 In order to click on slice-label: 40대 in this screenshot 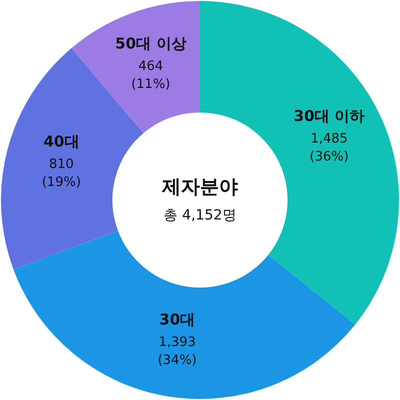, I will do `click(61, 141)`.